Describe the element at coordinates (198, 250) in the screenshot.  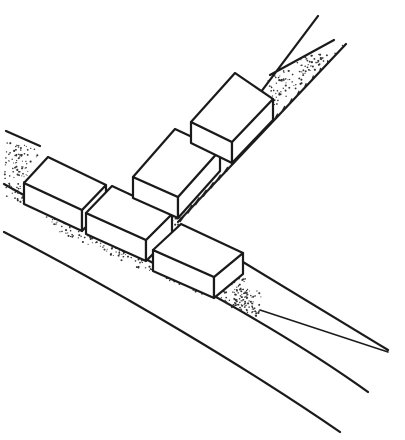
I see `block-c-top` at that location.